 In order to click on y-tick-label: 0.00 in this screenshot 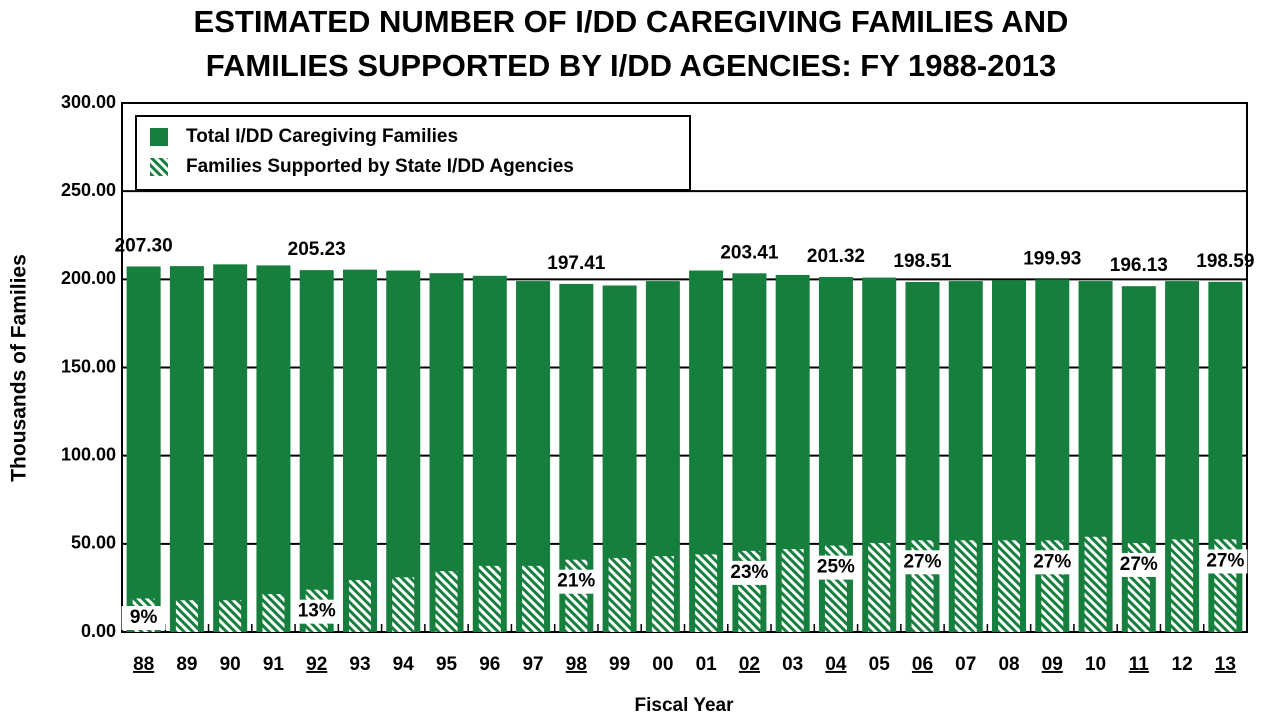, I will do `click(98, 631)`.